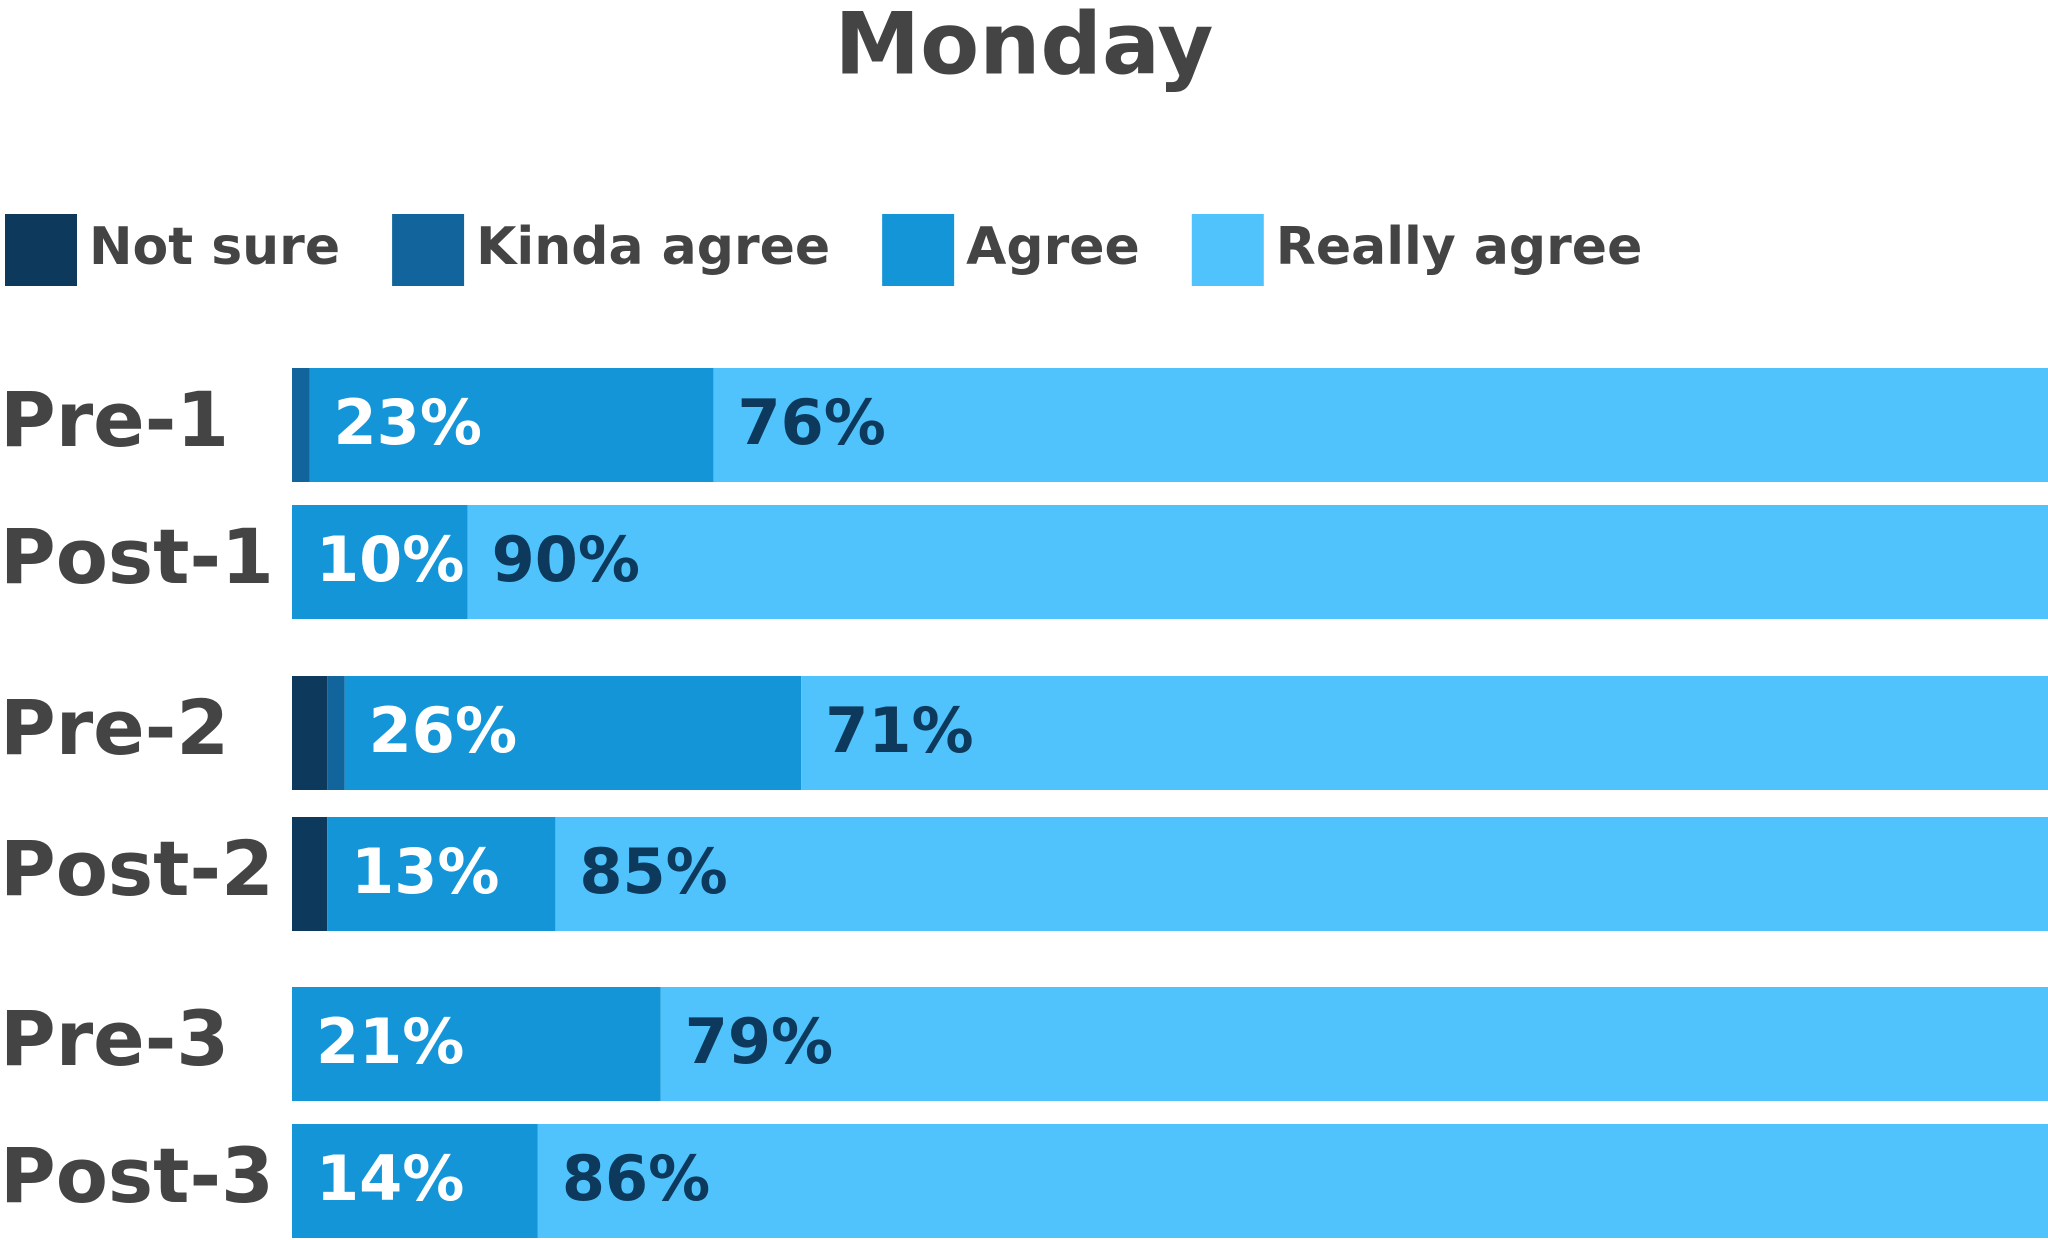 The image size is (2048, 1240). I want to click on data-label: 10%, so click(390, 559).